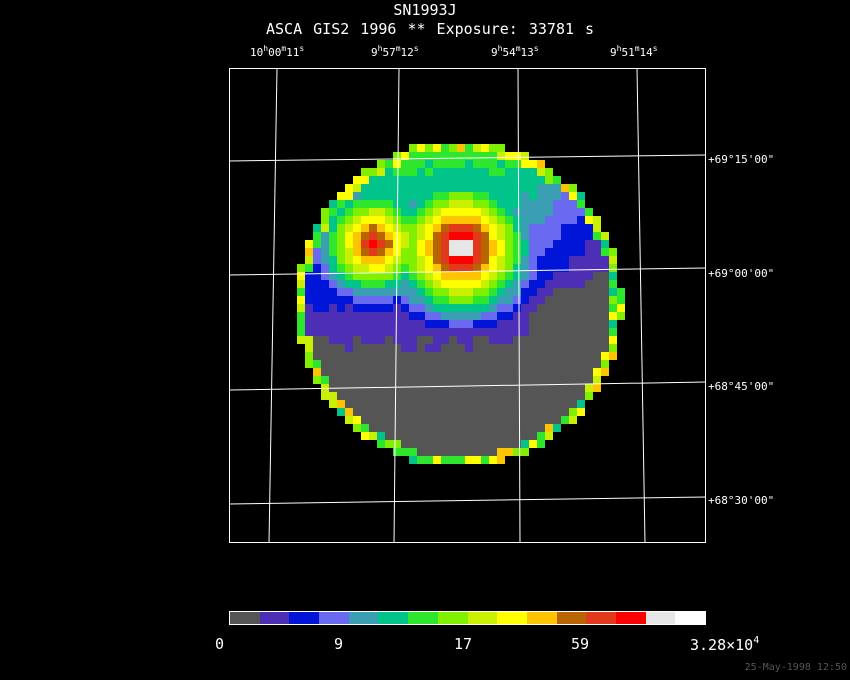 This screenshot has width=850, height=680. I want to click on colorbar-max-label: 3.28×10⁴, so click(725, 644).